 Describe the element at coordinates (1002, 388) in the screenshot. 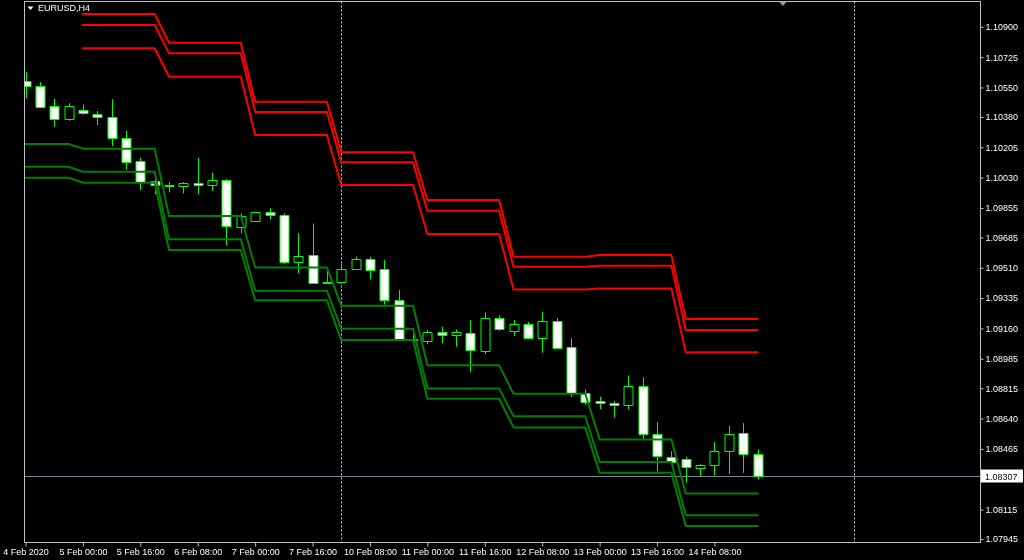

I see `y-tick-label: 1.08815` at that location.